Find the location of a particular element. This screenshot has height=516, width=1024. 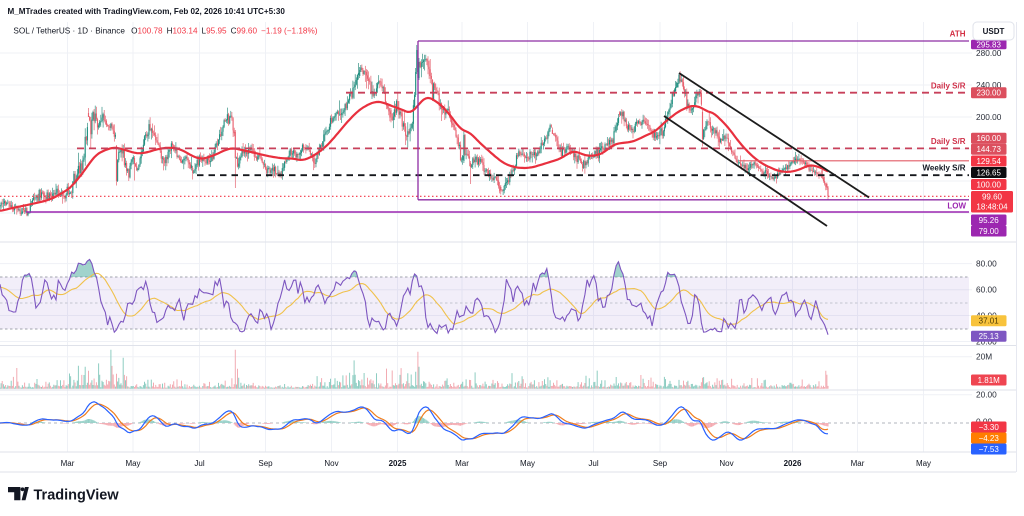

svg-text: 20M is located at coordinates (984, 357).